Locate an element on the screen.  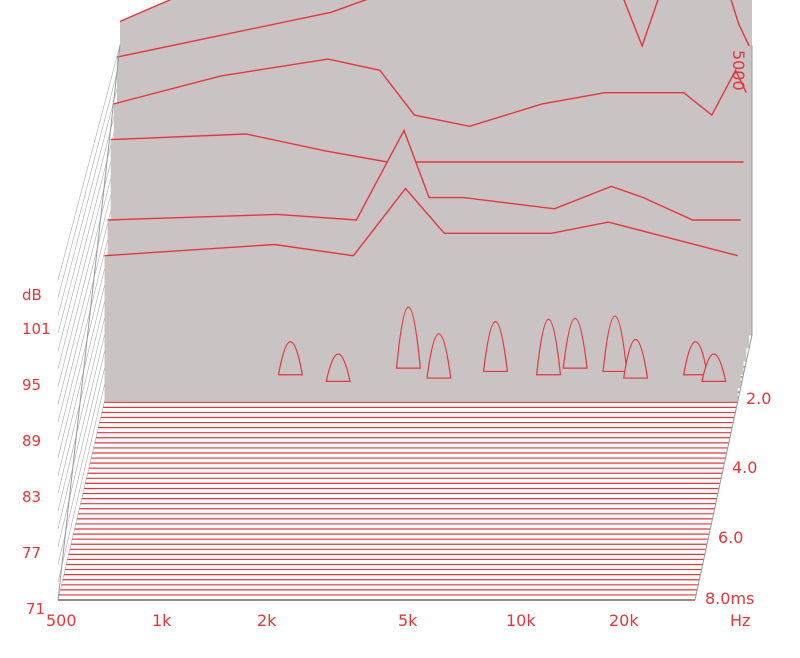
x-tick-label: 10k is located at coordinates (521, 620).